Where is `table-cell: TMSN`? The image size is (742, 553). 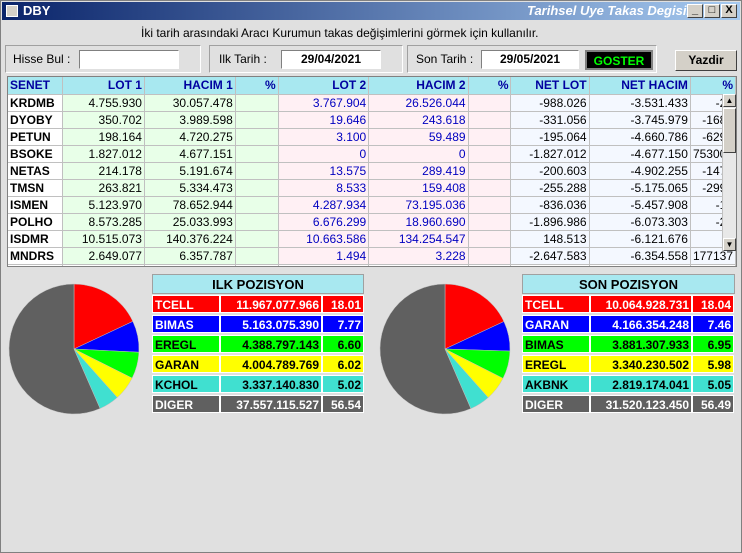
table-cell: TMSN is located at coordinates (36, 188).